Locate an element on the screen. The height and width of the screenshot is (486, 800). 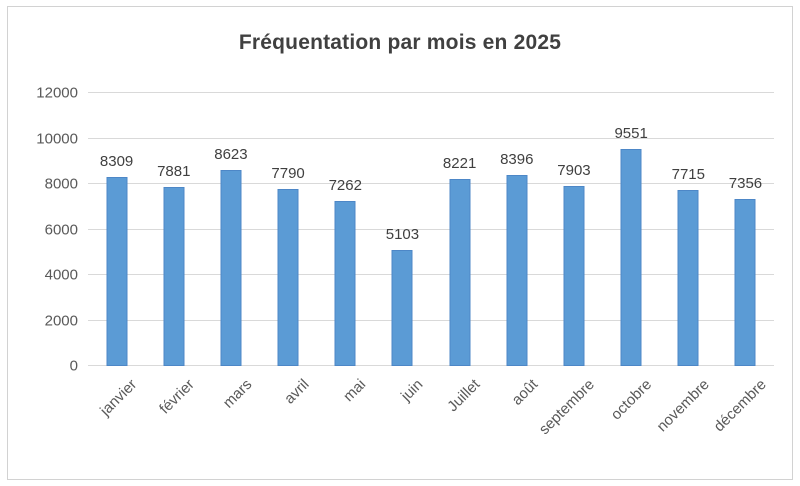
bar-value-label: 8396 is located at coordinates (517, 159).